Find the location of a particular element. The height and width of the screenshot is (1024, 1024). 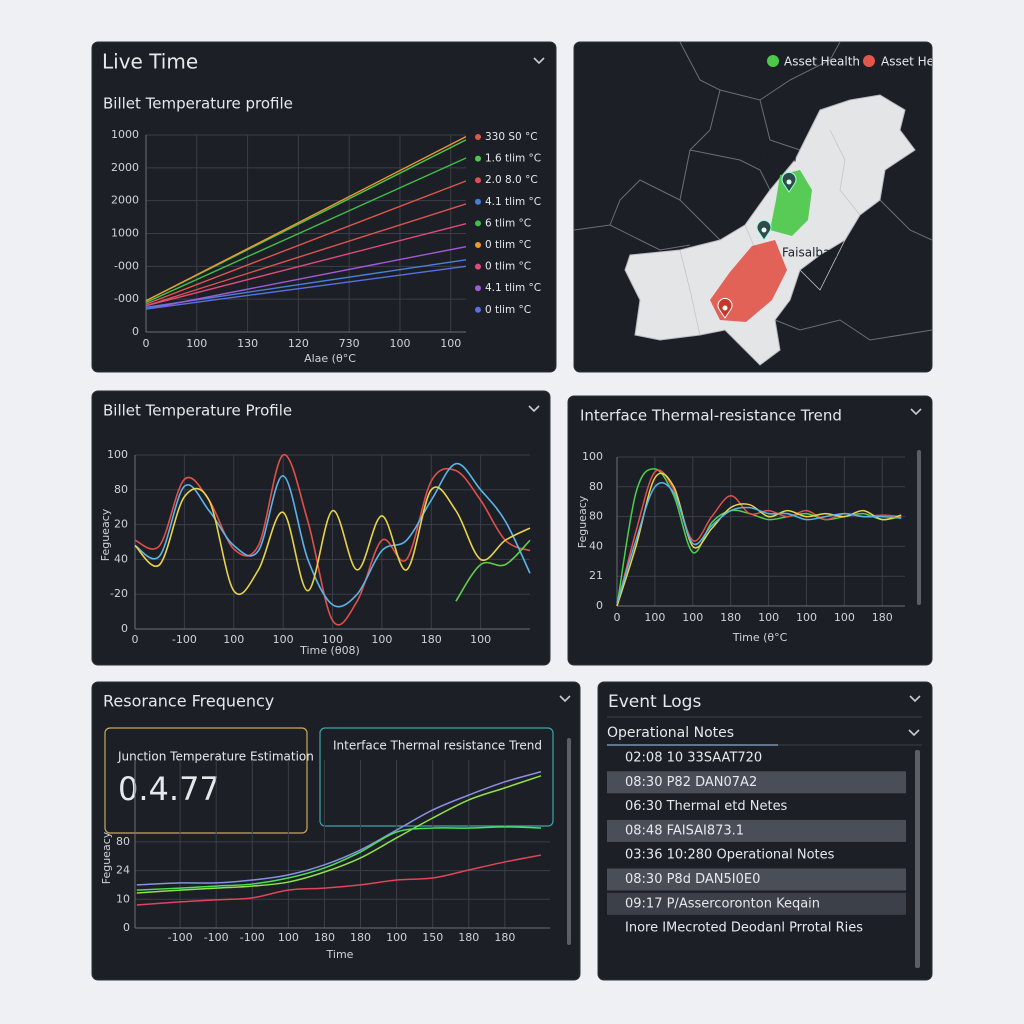

event-log-row: 08:30 P8d DAN5I0E0 is located at coordinates (692, 879).